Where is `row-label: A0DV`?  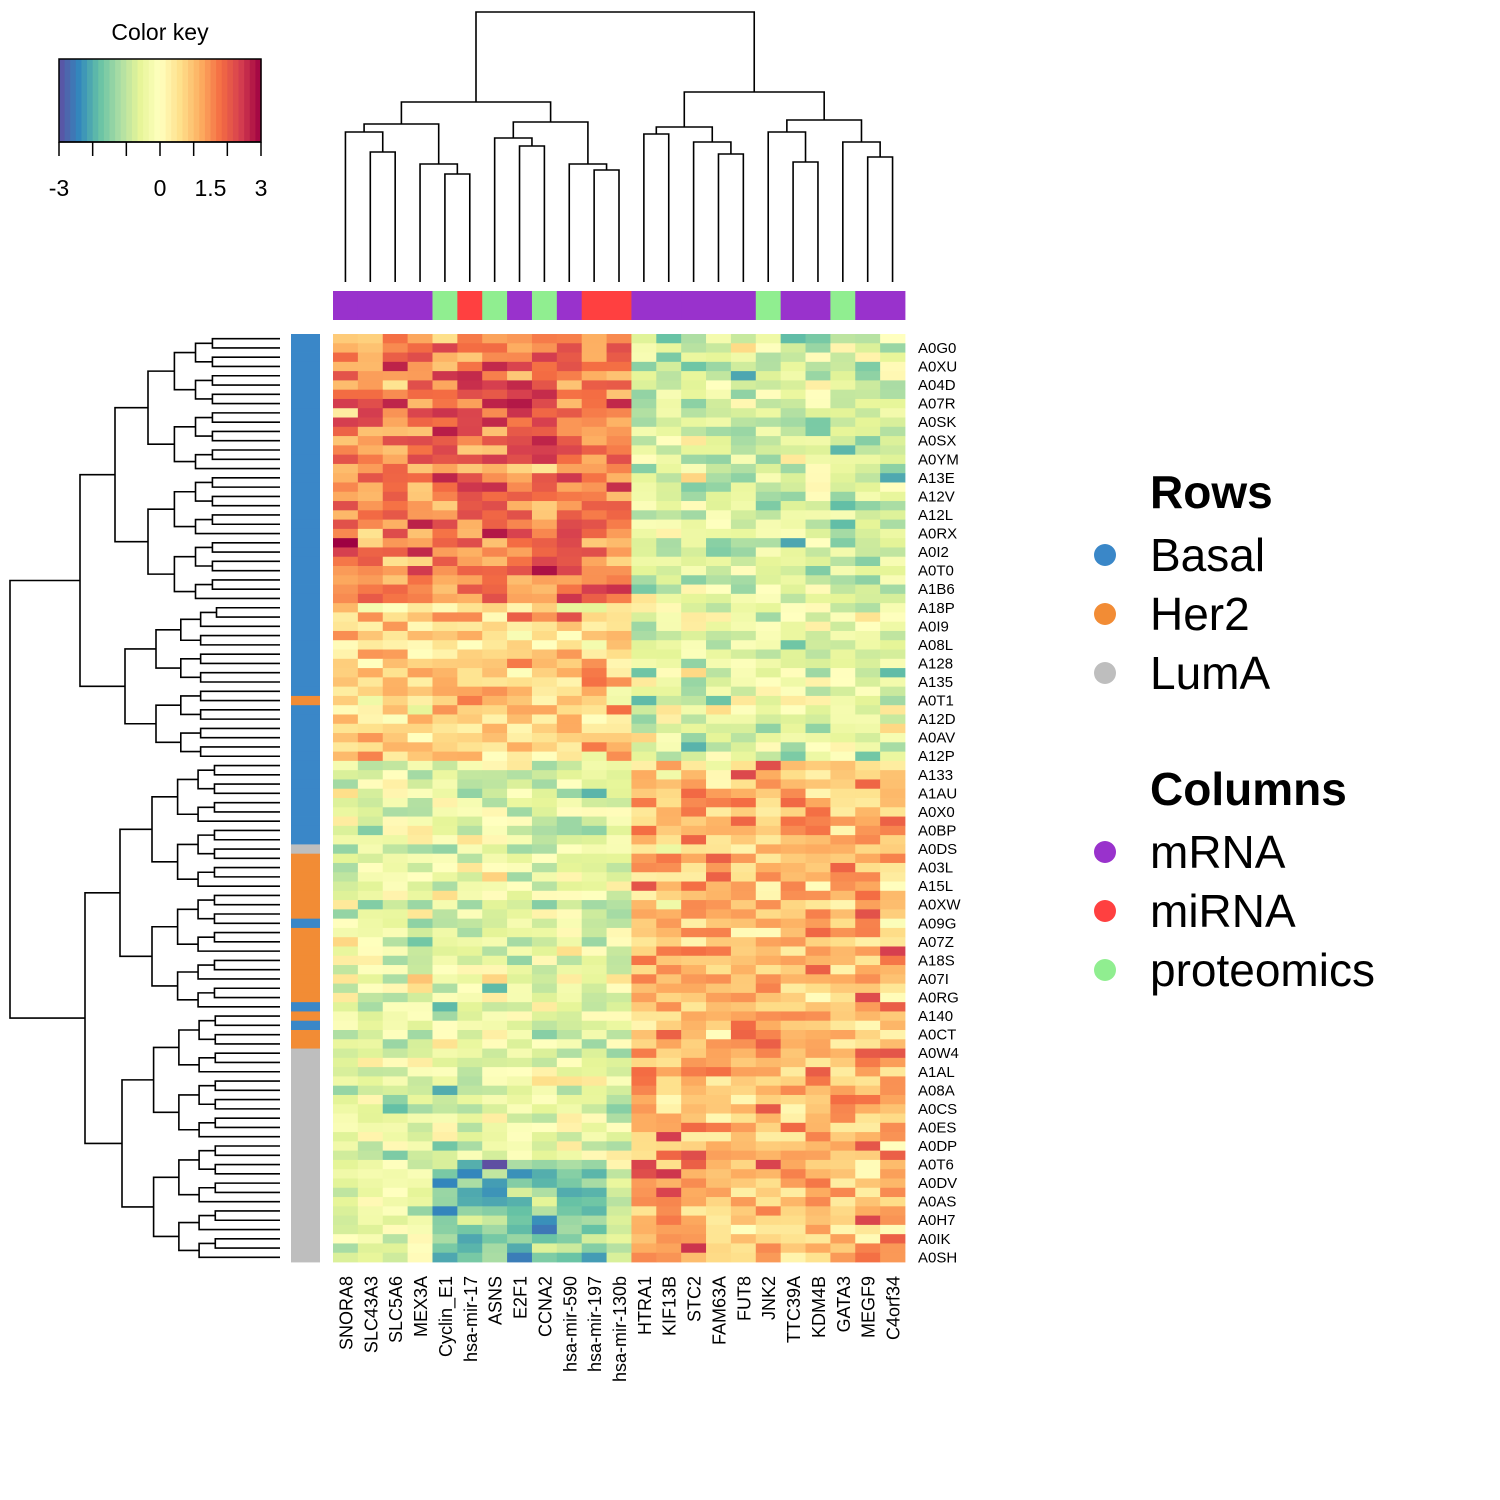 row-label: A0DV is located at coordinates (937, 1183).